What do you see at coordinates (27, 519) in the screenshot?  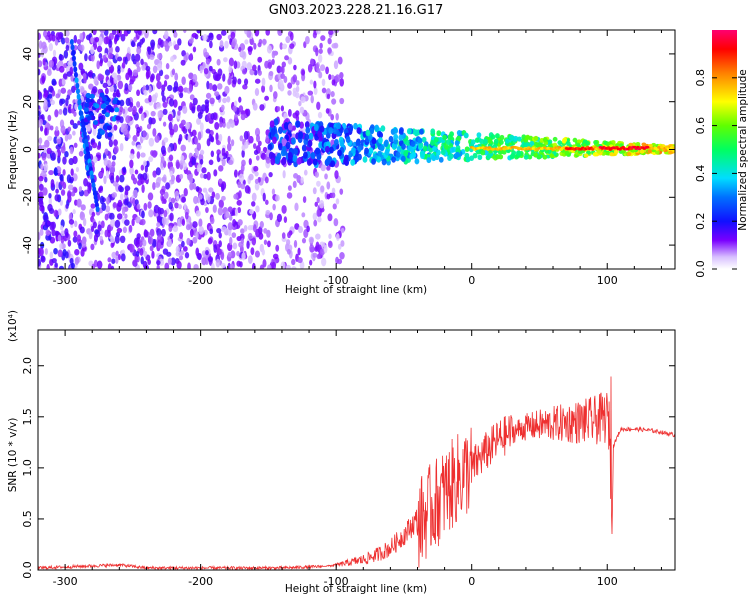 I see `snr-ytick-label: 0.5` at bounding box center [27, 519].